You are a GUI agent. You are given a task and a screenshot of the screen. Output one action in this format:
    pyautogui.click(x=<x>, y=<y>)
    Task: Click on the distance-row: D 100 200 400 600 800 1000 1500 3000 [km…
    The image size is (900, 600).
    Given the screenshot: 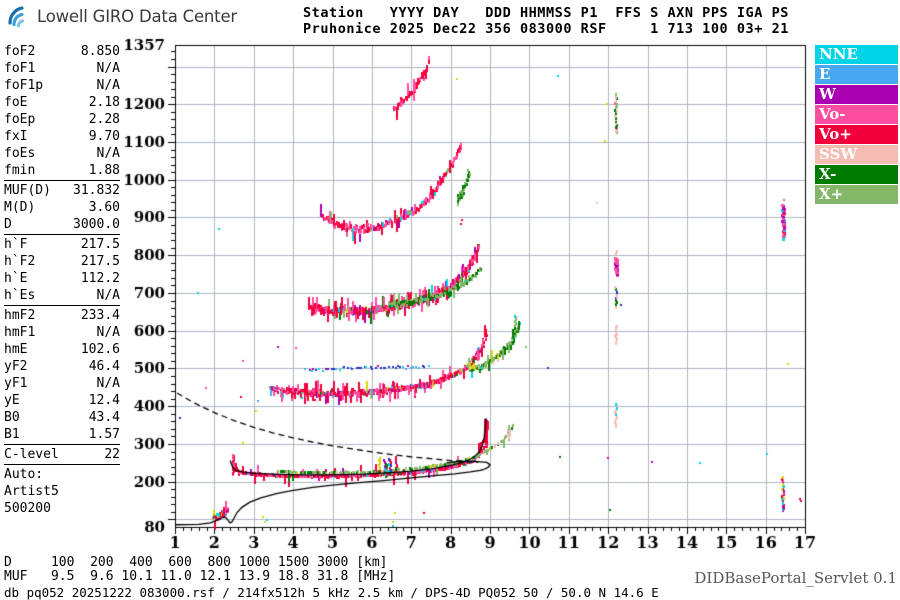 What is the action you would take?
    pyautogui.click(x=196, y=562)
    